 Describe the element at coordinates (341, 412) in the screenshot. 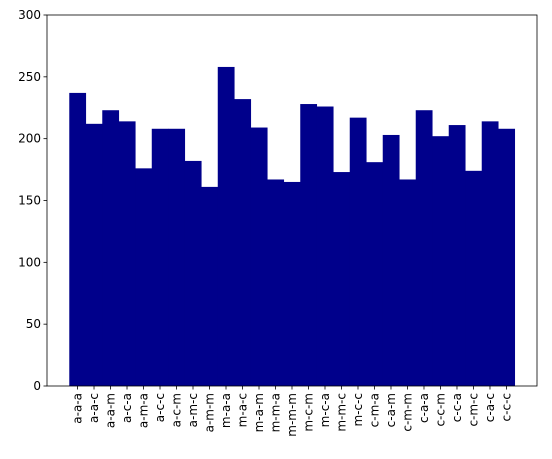

I see `x-tick-label: m-m-c` at that location.